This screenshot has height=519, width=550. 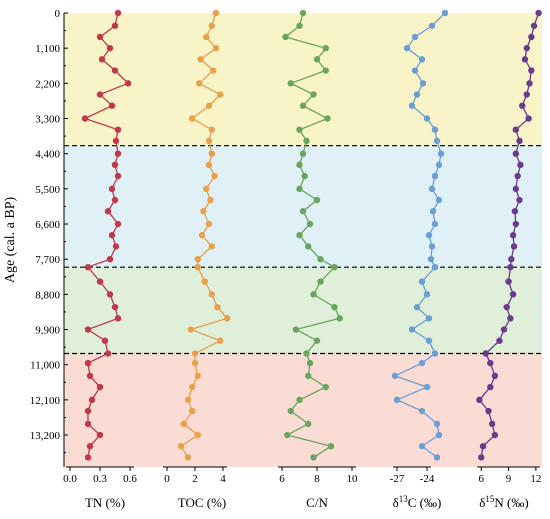 I want to click on cn-x-tick-label: 10, so click(x=353, y=479).